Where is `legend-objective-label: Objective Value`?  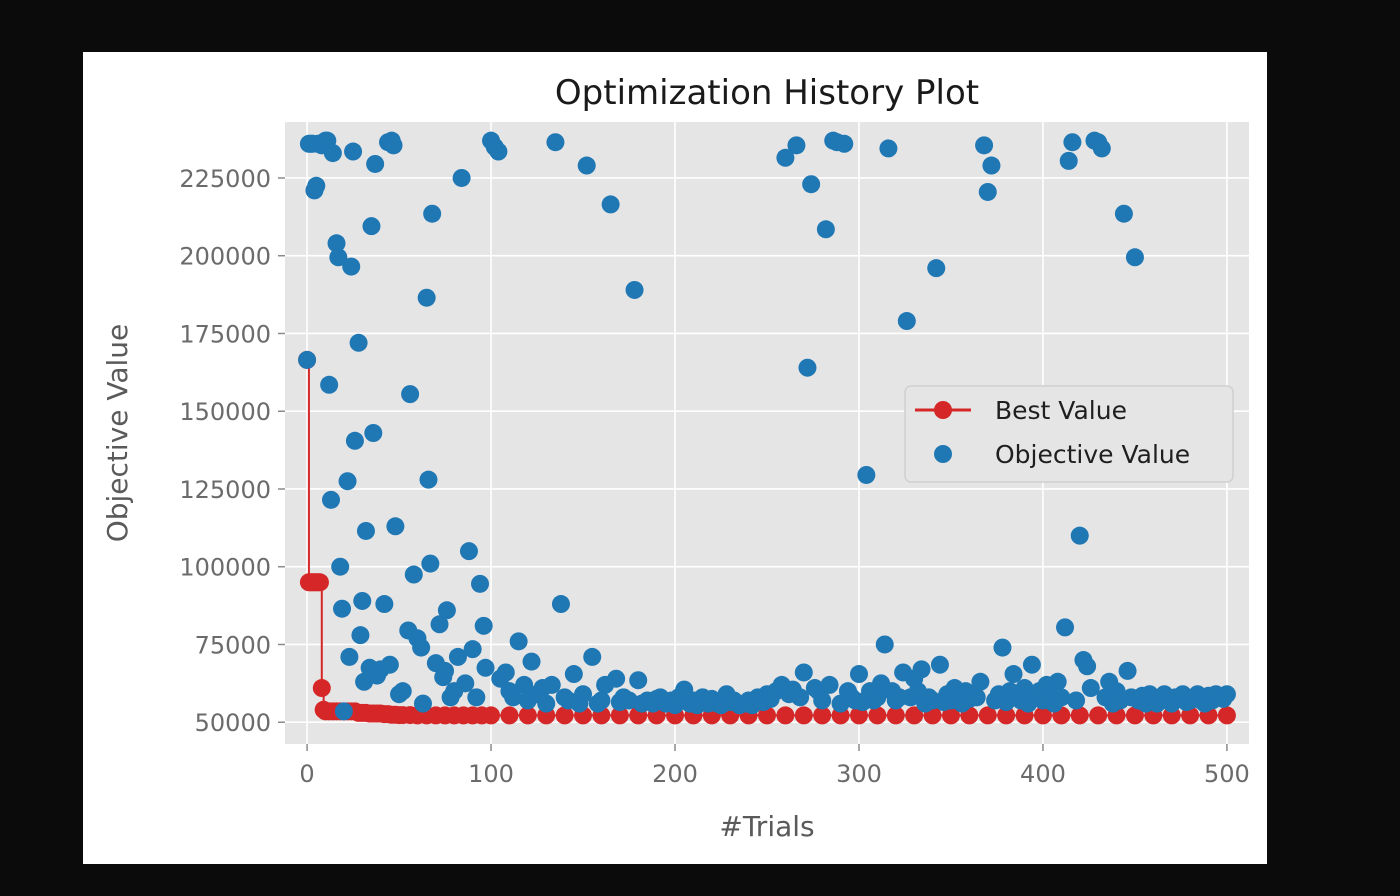
legend-objective-label: Objective Value is located at coordinates (1092, 454).